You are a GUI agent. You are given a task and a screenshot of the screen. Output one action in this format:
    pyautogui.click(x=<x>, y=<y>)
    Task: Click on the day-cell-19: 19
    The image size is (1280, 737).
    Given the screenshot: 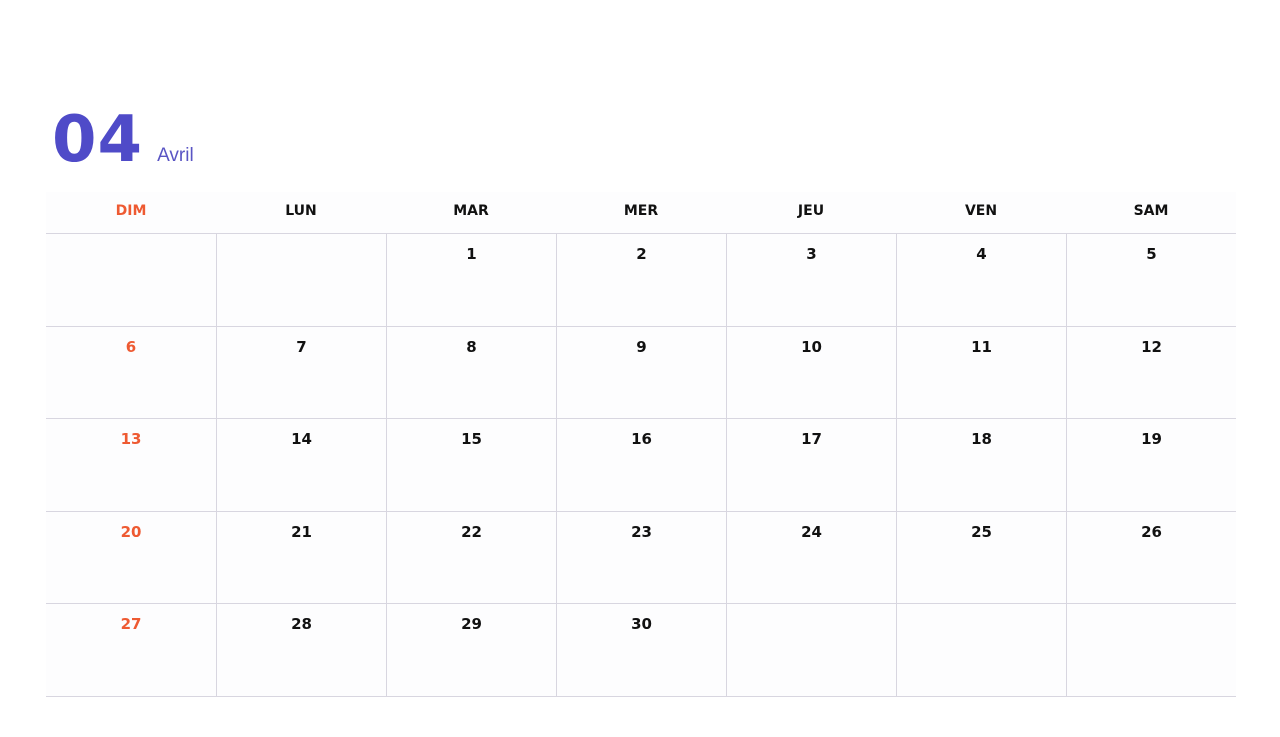 What is the action you would take?
    pyautogui.click(x=1151, y=465)
    